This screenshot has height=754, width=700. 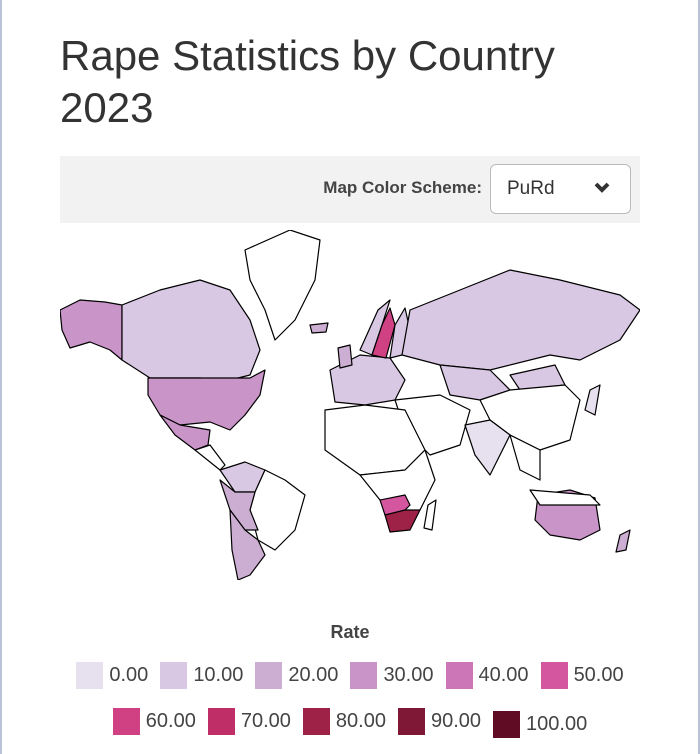 I want to click on region-central-america, so click(x=210, y=457).